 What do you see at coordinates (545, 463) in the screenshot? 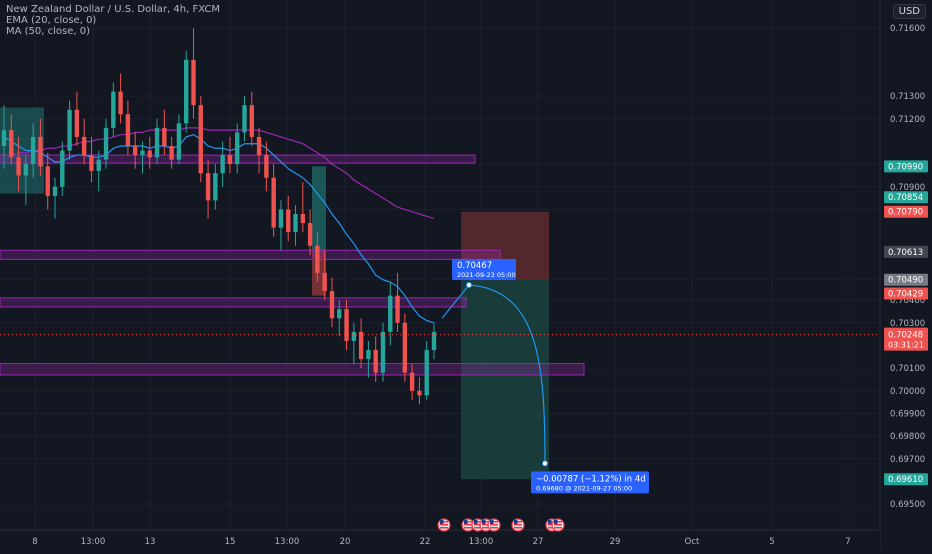
I see `projection-end-point` at bounding box center [545, 463].